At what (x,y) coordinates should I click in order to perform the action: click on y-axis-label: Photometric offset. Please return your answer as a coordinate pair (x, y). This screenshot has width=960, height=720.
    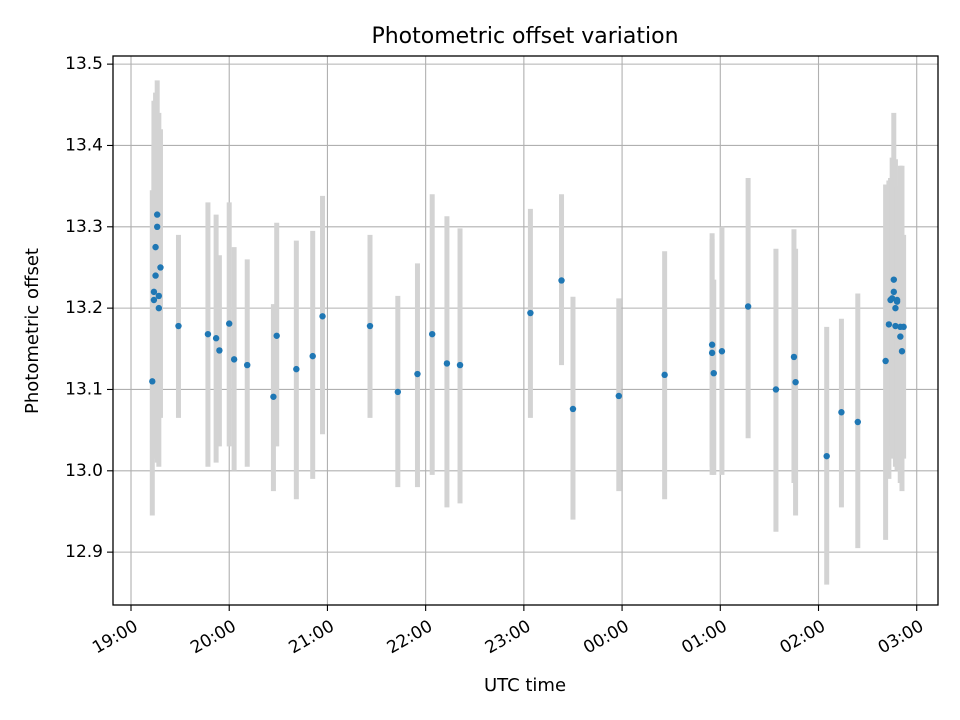
    Looking at the image, I should click on (32, 331).